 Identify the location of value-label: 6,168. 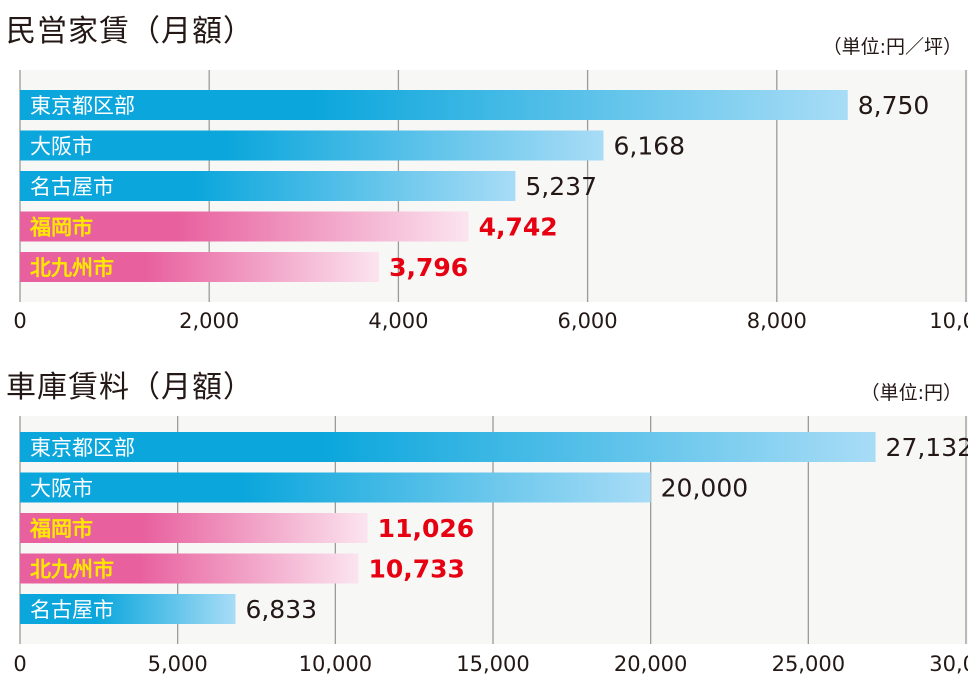
(649, 146).